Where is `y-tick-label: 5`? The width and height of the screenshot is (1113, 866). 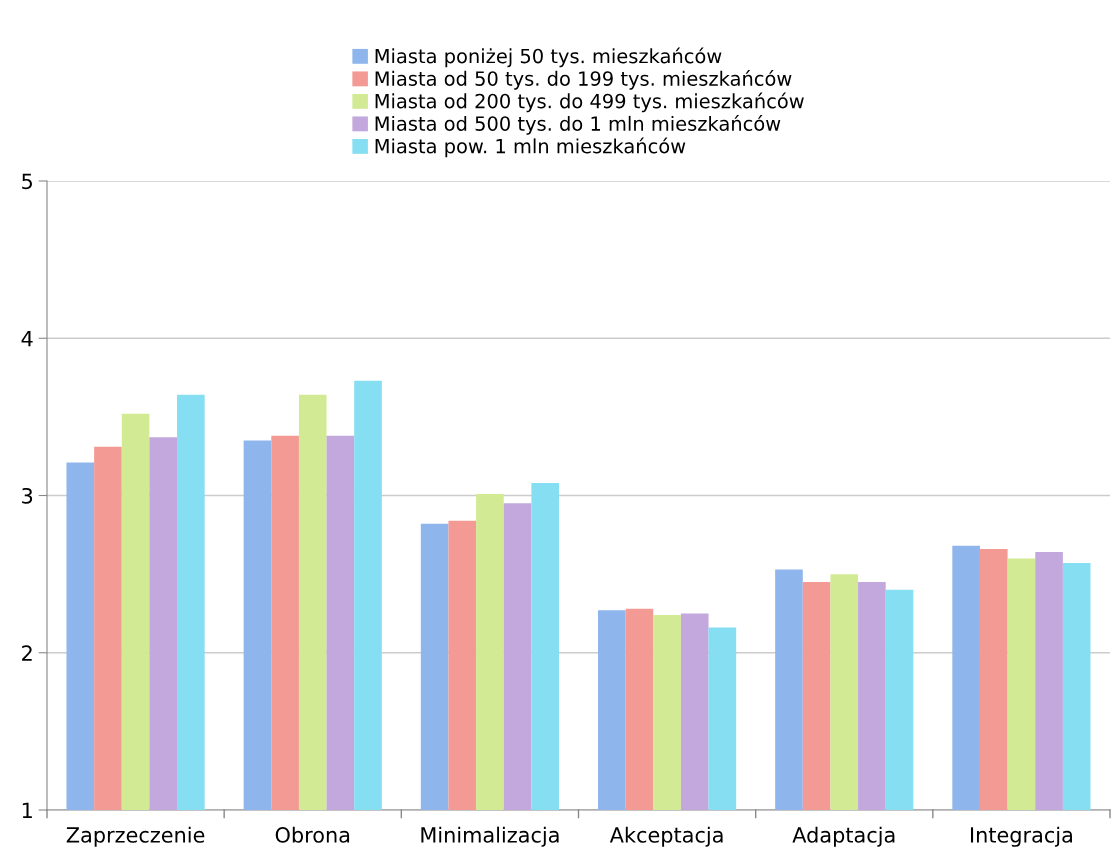 y-tick-label: 5 is located at coordinates (27, 181).